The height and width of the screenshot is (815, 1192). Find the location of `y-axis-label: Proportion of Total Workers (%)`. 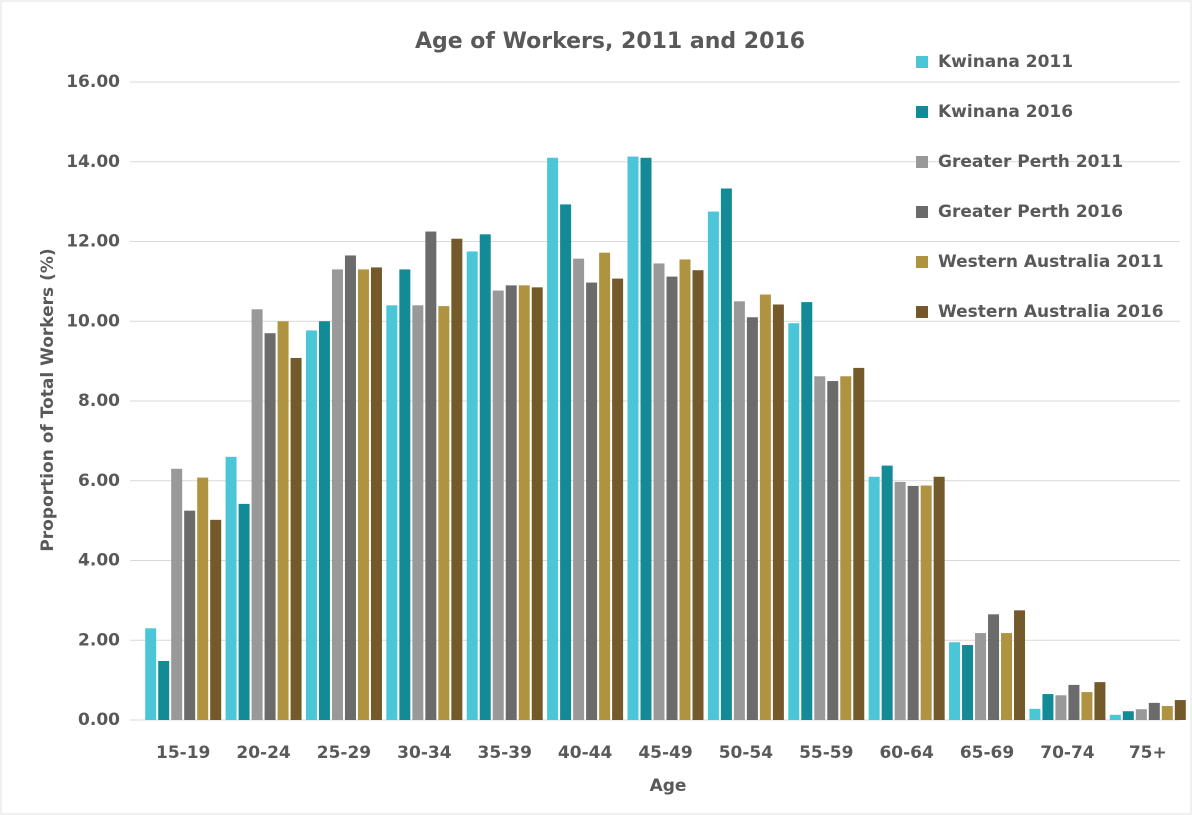

y-axis-label: Proportion of Total Workers (%) is located at coordinates (48, 399).